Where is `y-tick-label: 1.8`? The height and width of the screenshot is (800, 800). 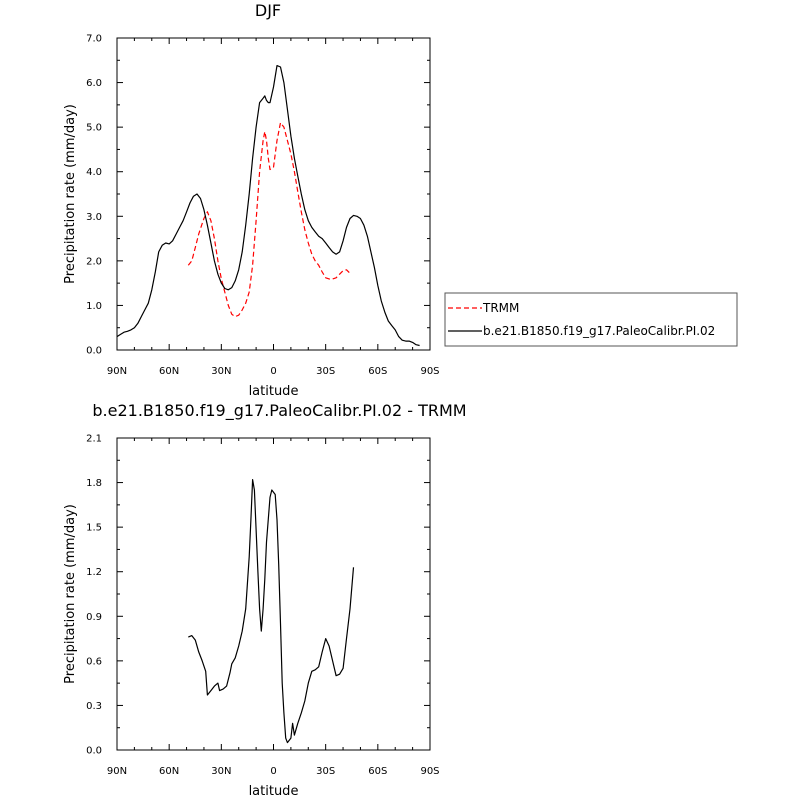
y-tick-label: 1.8 is located at coordinates (94, 483).